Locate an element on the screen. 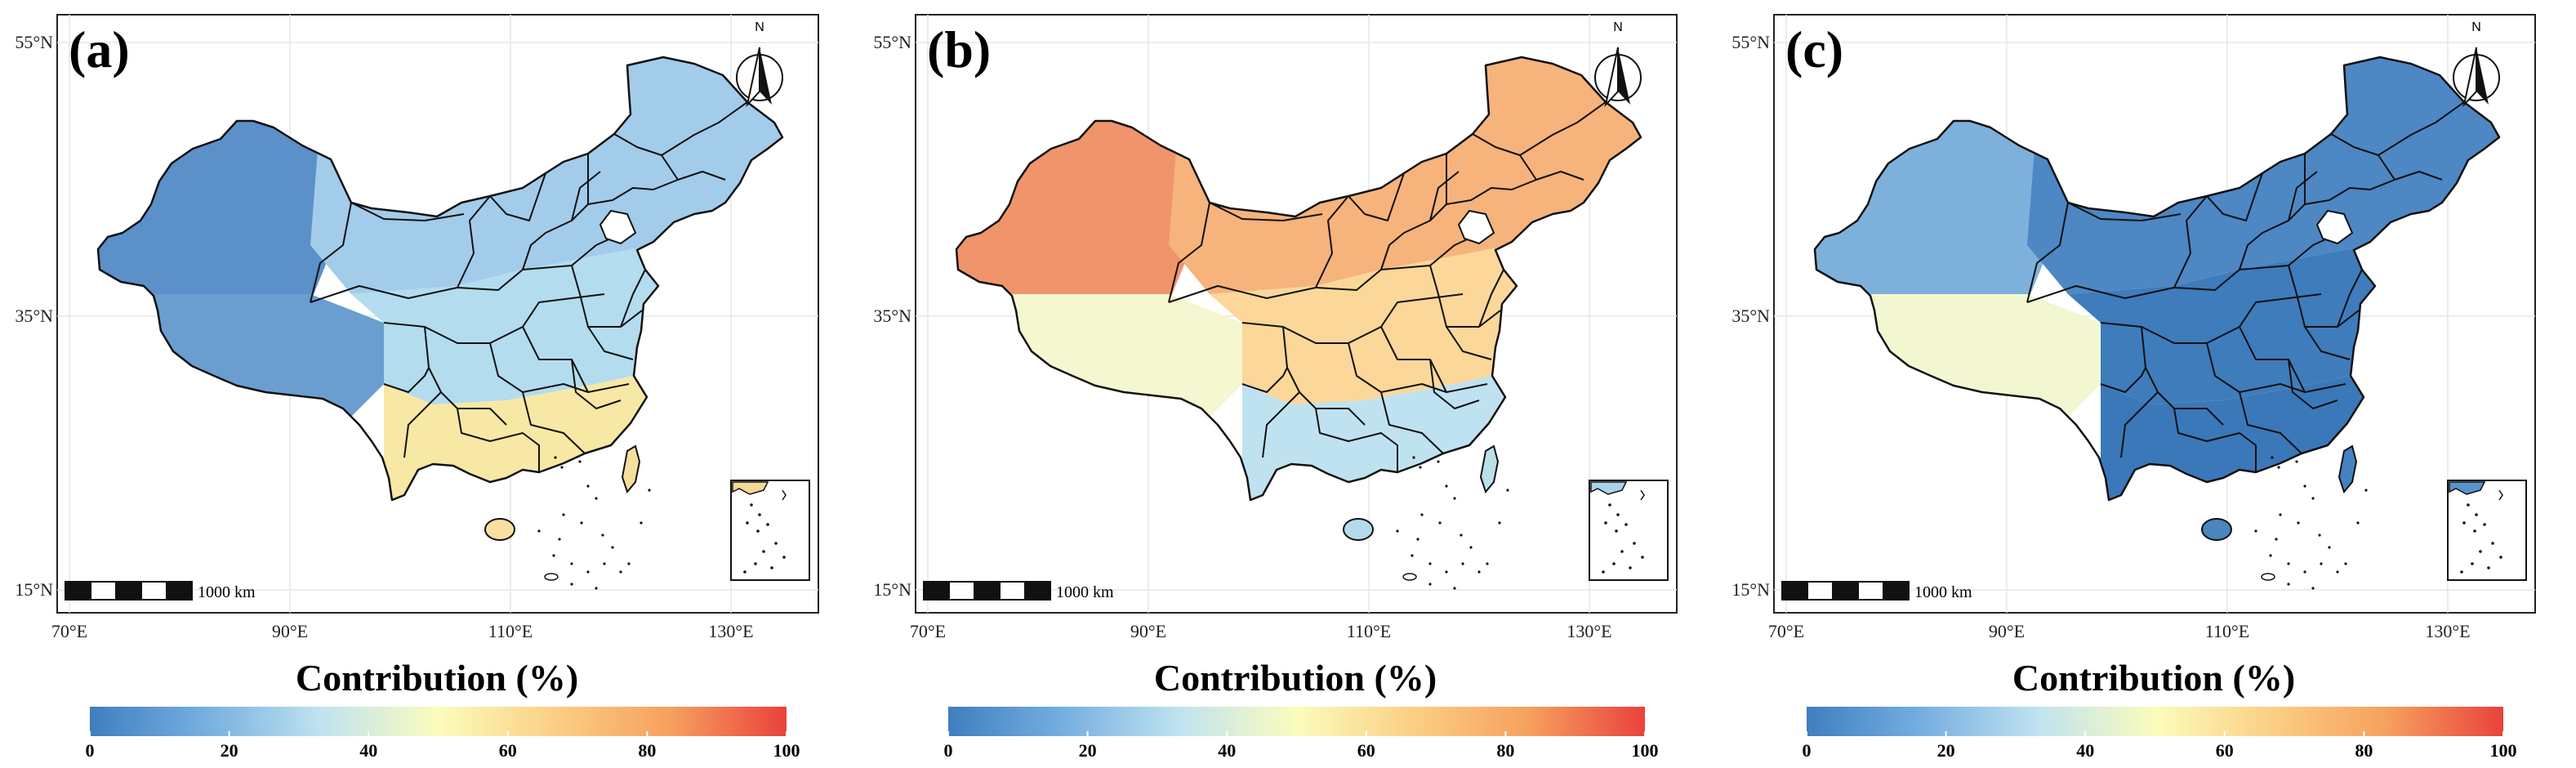 The height and width of the screenshot is (768, 2576). hainan-island is located at coordinates (1358, 529).